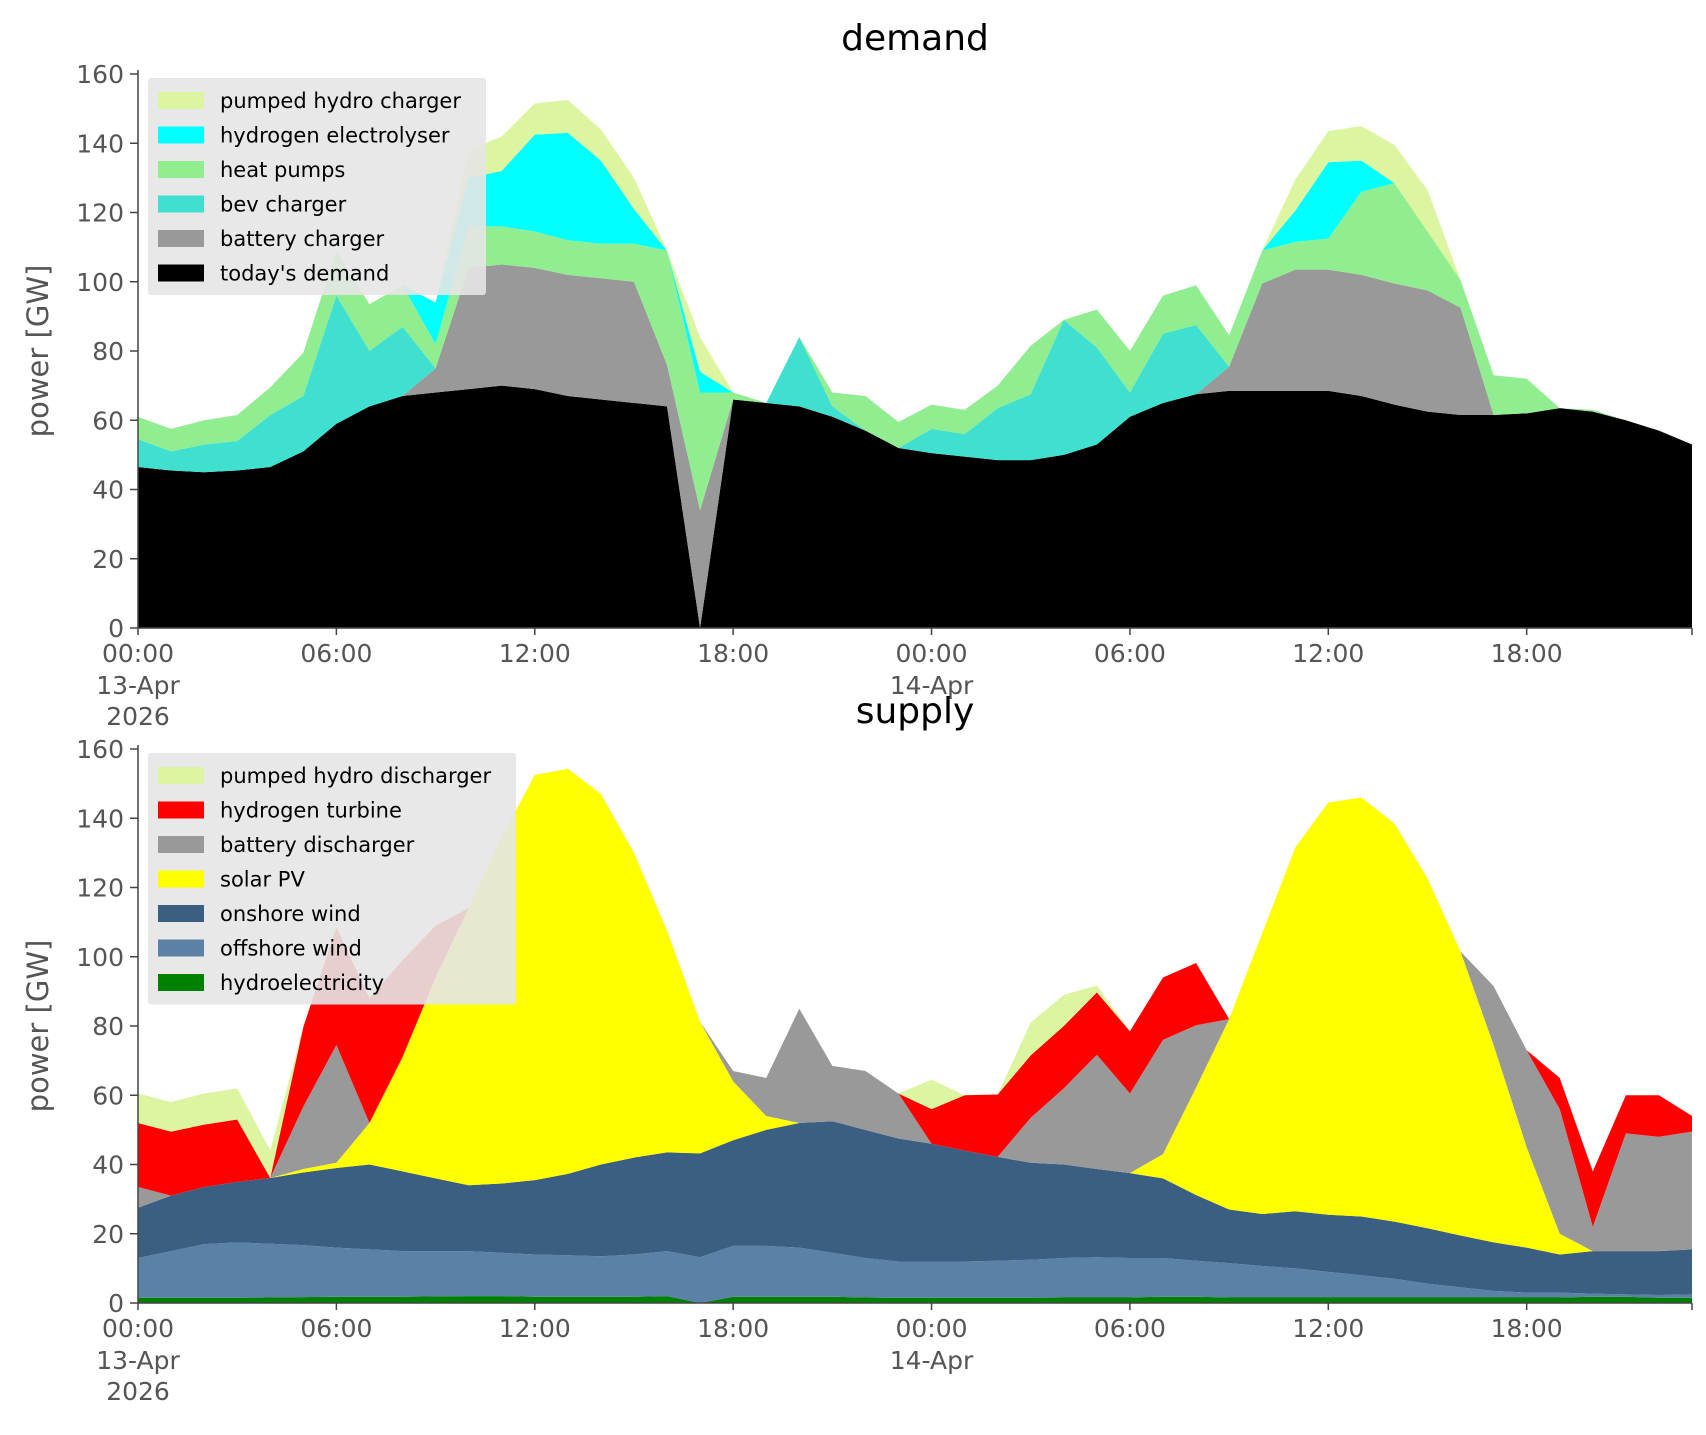 Image resolution: width=1706 pixels, height=1435 pixels. Describe the element at coordinates (181, 100) in the screenshot. I see `legend-swatch-pumped-hydro-charger` at that location.